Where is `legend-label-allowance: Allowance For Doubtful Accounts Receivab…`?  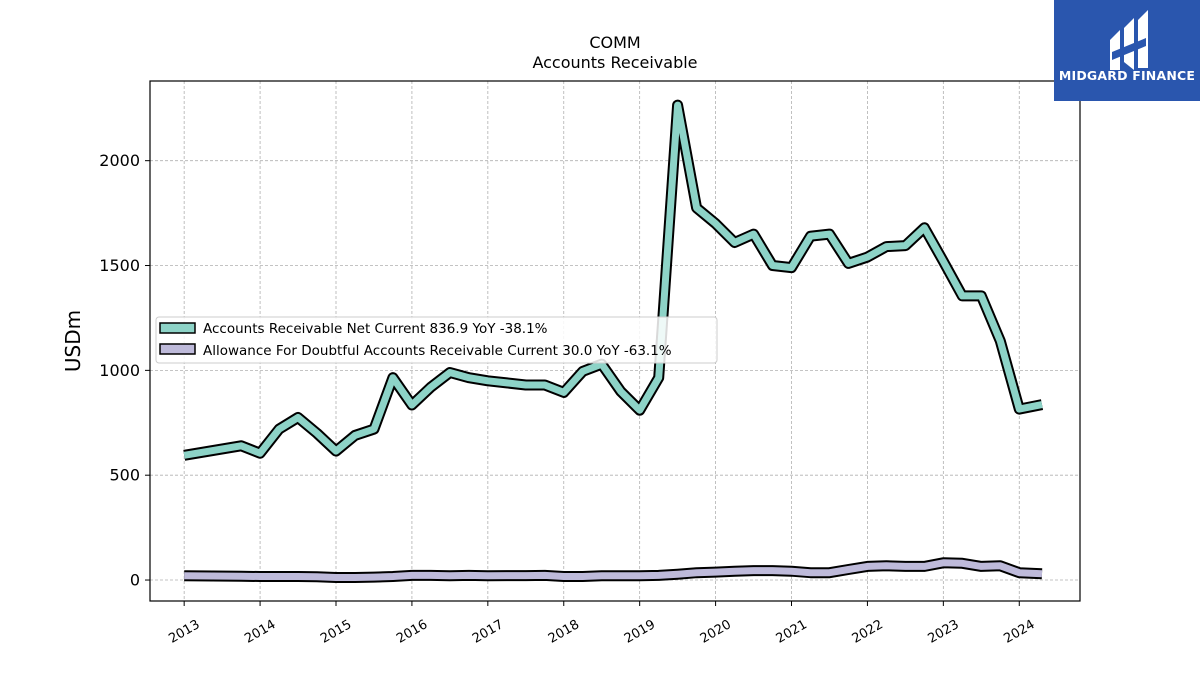 legend-label-allowance: Allowance For Doubtful Accounts Receivab… is located at coordinates (437, 351).